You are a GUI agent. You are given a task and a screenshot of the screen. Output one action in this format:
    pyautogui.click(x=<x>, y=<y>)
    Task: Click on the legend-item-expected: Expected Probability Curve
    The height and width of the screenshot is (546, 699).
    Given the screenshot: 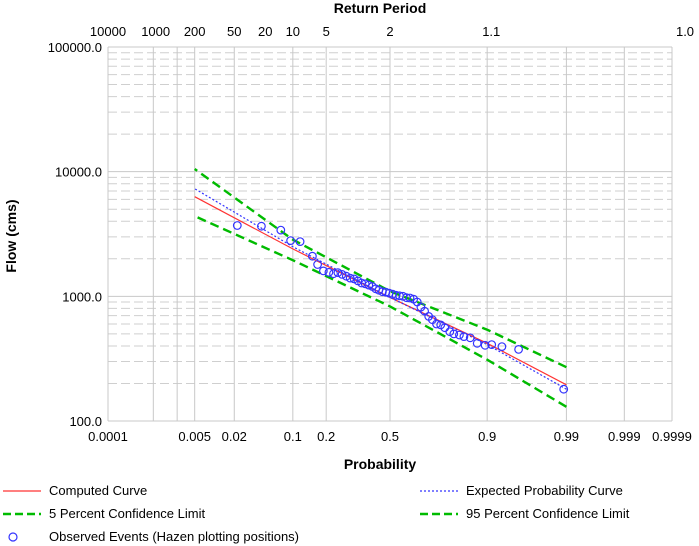 What is the action you would take?
    pyautogui.click(x=521, y=490)
    